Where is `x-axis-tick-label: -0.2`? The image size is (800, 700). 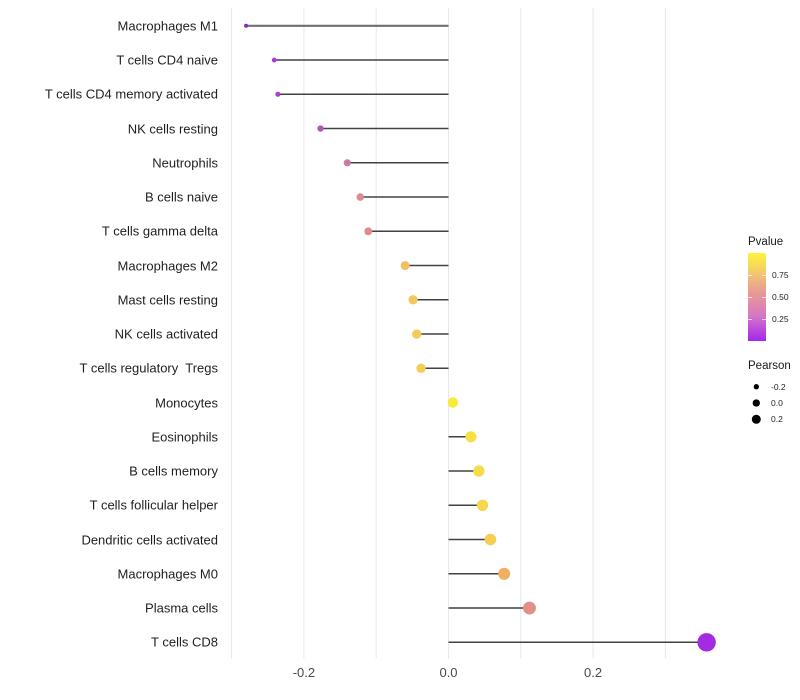 x-axis-tick-label: -0.2 is located at coordinates (304, 672).